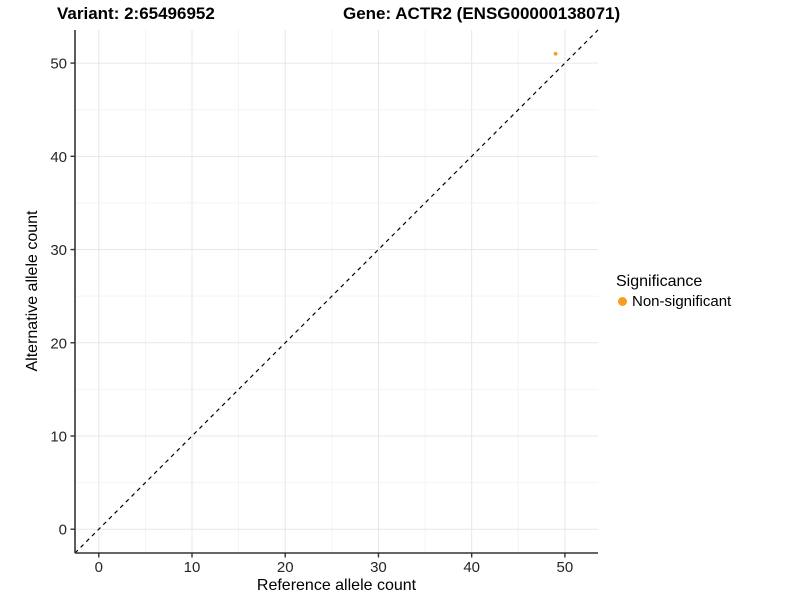 The image size is (800, 600). I want to click on legend-item-non-significant: Non-significant, so click(673, 301).